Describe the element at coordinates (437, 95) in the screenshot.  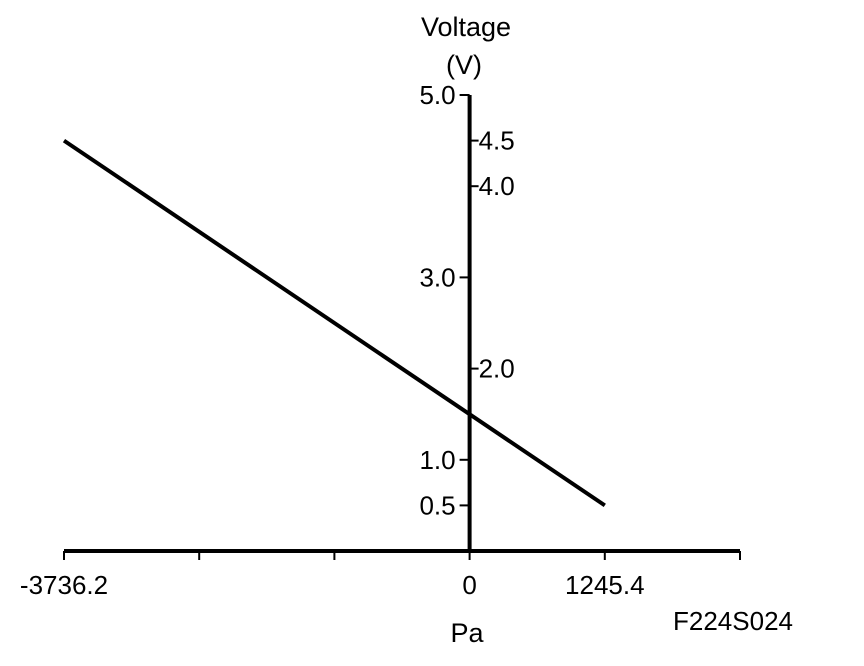
I see `y-tick-label-left: 5.0` at that location.